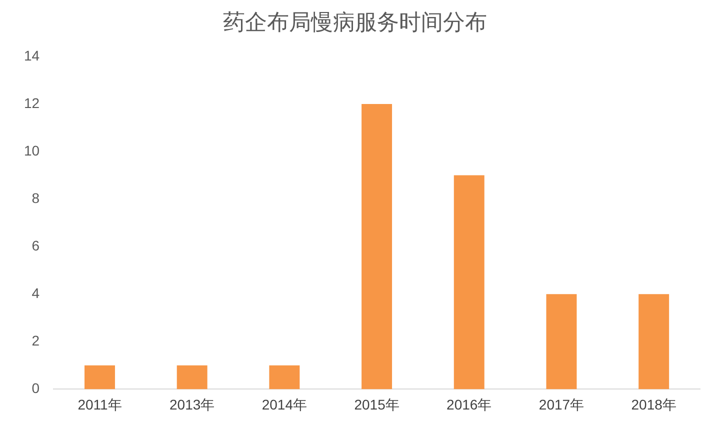  I want to click on x-tick-label: 2013年, so click(192, 404).